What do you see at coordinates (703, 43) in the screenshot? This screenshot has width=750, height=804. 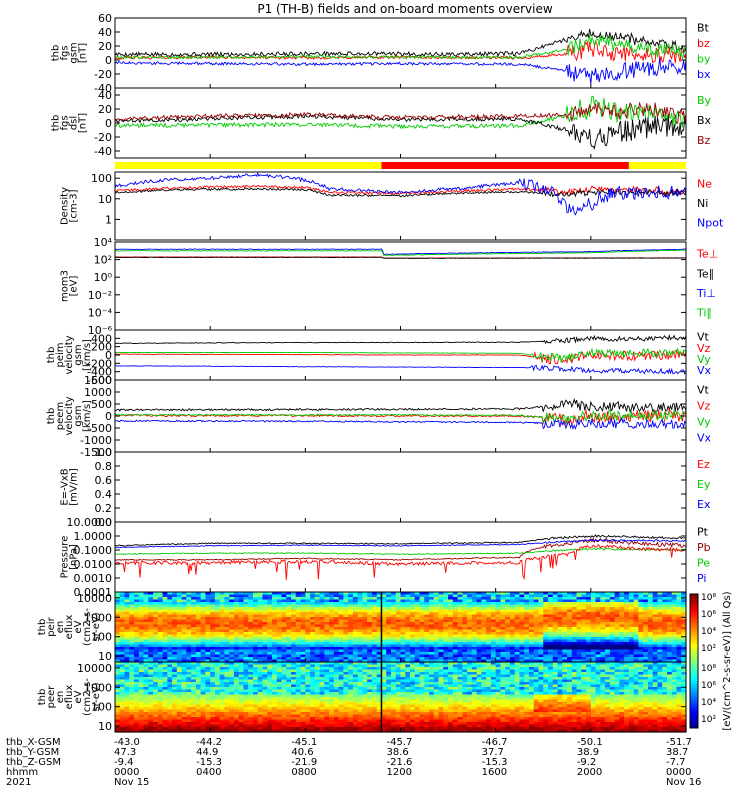 I see `legend-entry: bz` at bounding box center [703, 43].